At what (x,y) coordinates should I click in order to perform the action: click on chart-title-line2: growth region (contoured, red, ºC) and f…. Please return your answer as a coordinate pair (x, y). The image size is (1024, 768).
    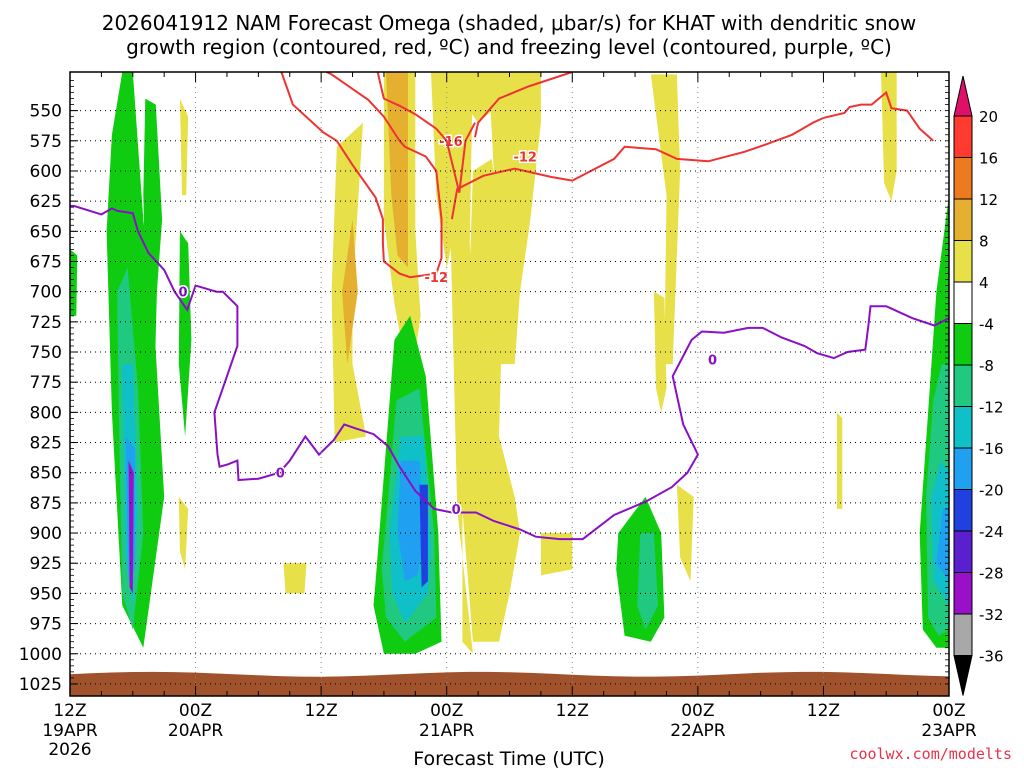
    Looking at the image, I should click on (509, 47).